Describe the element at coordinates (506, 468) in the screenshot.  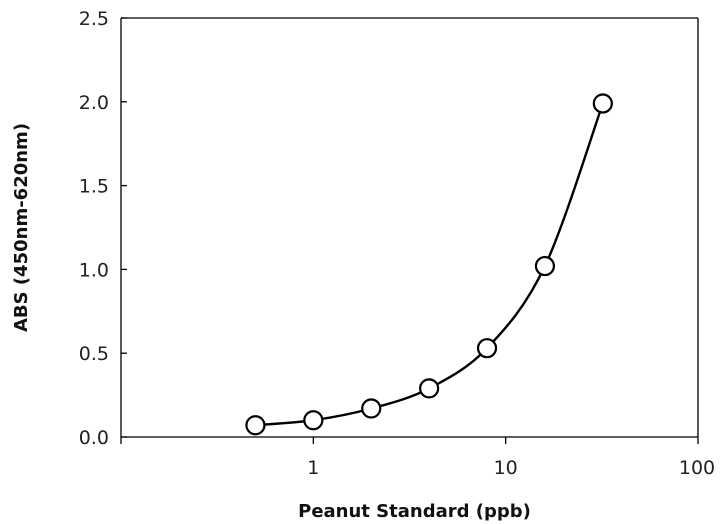
I see `x-tick-label: 10` at that location.